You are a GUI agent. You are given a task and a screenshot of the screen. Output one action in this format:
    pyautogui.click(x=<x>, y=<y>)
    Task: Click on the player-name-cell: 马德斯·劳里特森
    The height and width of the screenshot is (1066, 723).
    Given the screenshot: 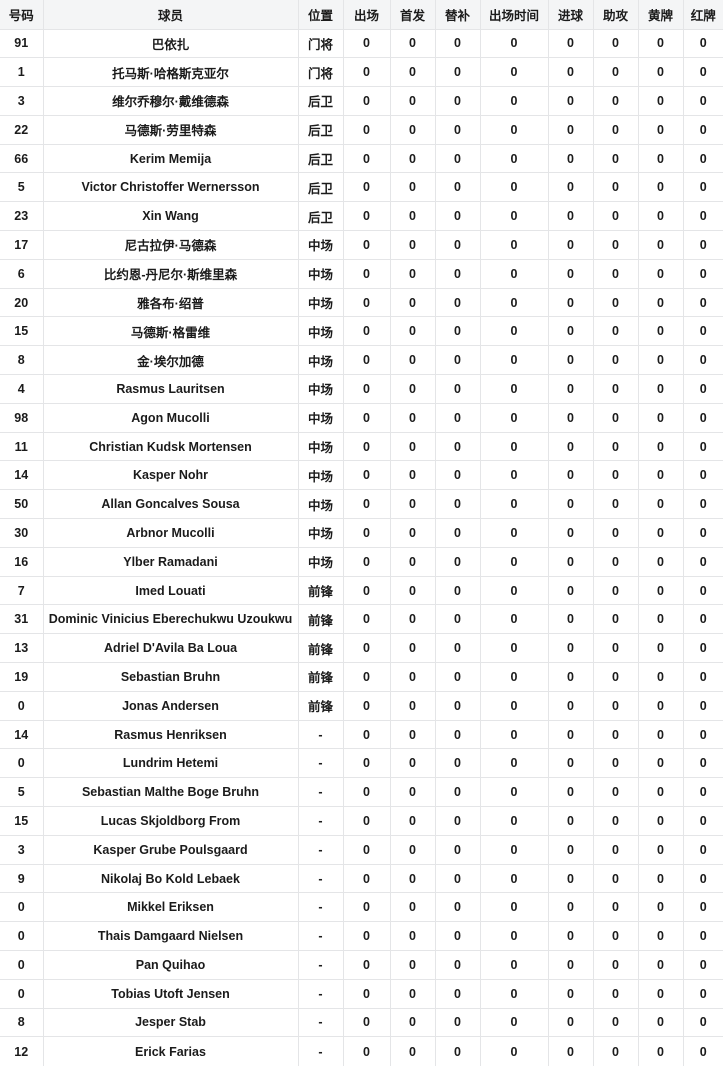 What is the action you would take?
    pyautogui.click(x=170, y=129)
    